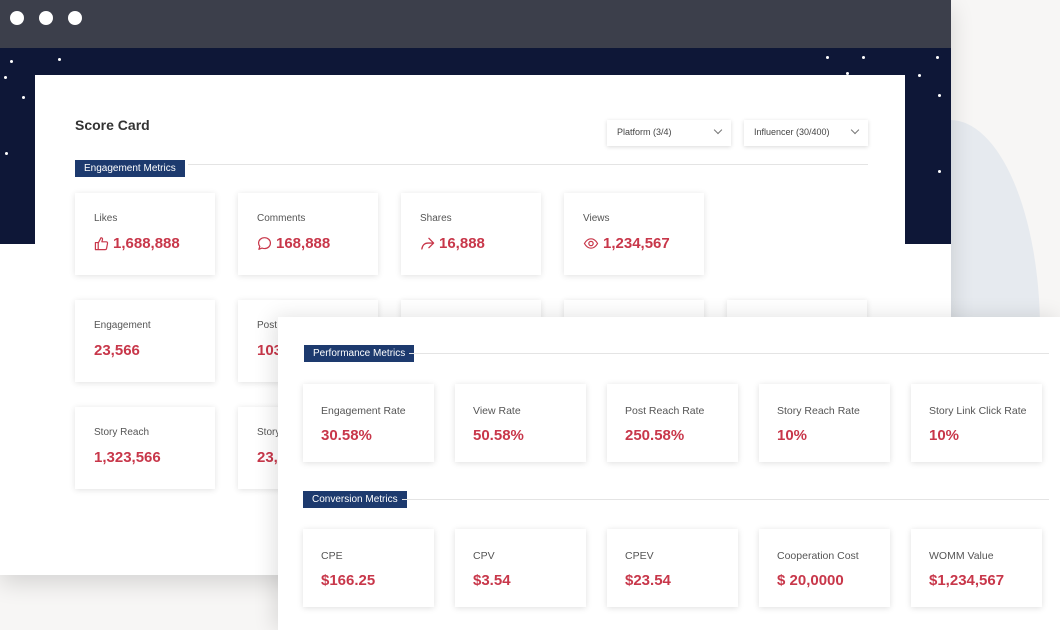 This screenshot has height=630, width=1060. I want to click on influencer-filter-dropdown: Influencer (30/400), so click(806, 133).